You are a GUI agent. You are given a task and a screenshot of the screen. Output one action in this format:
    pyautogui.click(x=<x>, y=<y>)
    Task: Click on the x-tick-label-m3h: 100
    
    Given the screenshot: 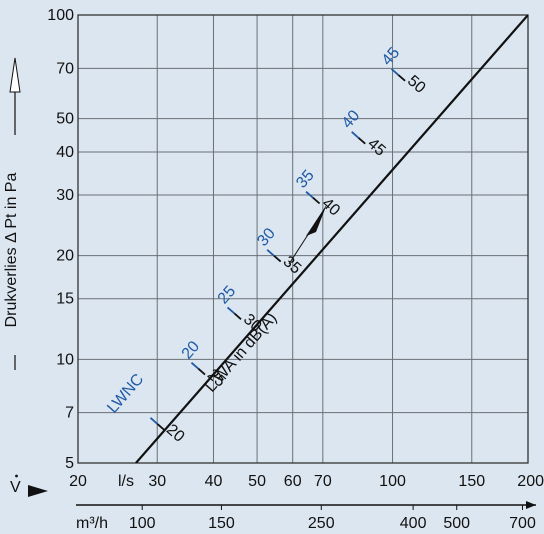 What is the action you would take?
    pyautogui.click(x=142, y=523)
    